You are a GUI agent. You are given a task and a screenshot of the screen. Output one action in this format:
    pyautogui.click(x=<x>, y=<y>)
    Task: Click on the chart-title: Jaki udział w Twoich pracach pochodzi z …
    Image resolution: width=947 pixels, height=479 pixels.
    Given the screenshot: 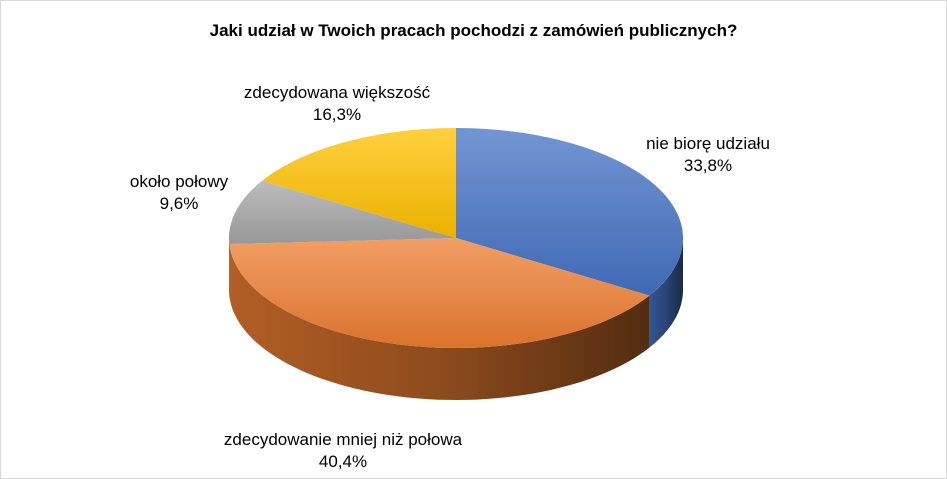 What is the action you would take?
    pyautogui.click(x=473, y=30)
    